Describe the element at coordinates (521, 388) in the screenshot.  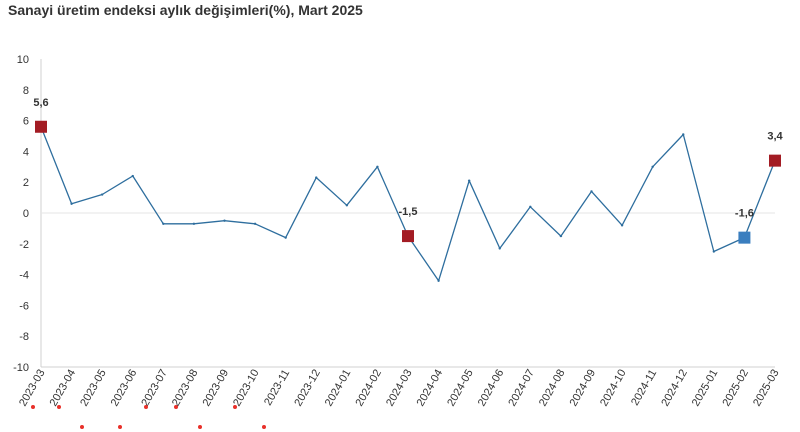
I see `x-tick-label: 2024-07` at that location.